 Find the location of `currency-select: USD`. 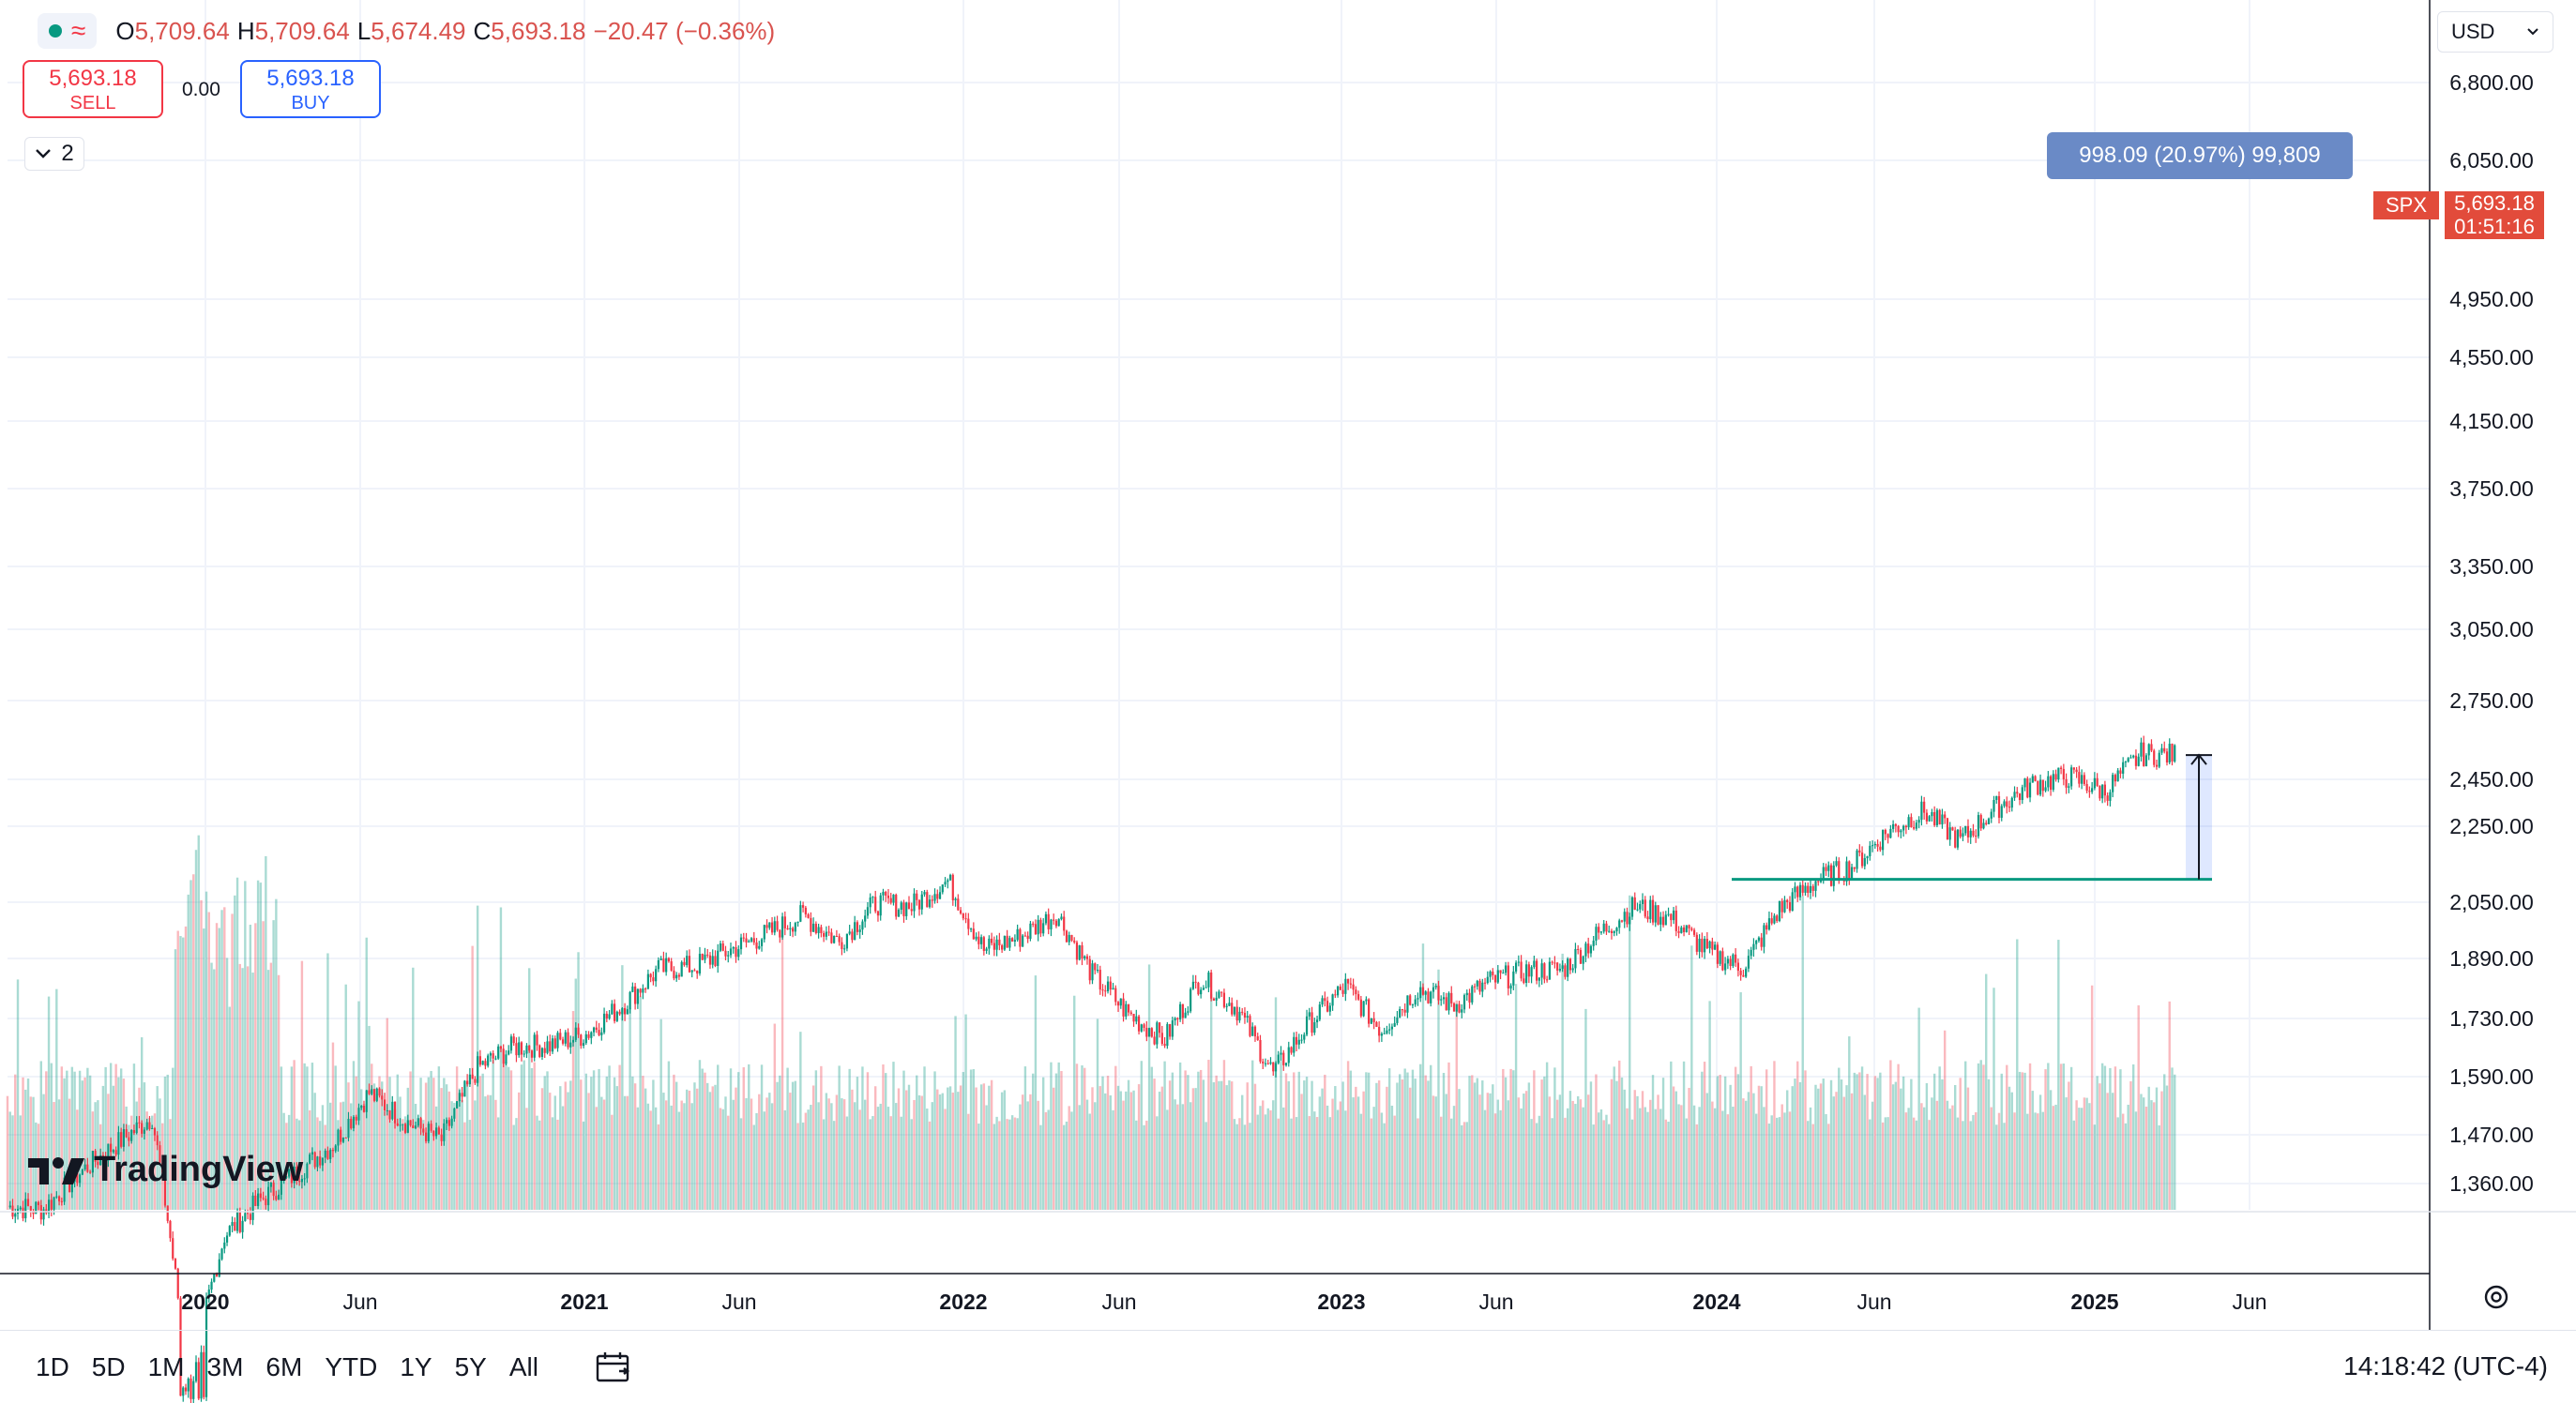

currency-select: USD is located at coordinates (2495, 32).